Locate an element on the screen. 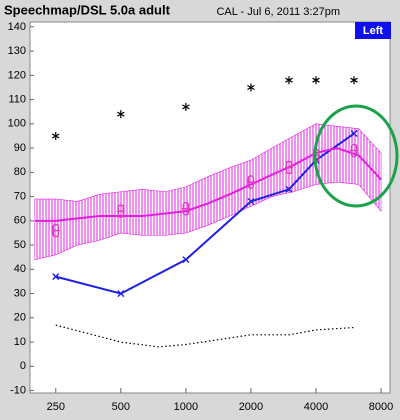 Image resolution: width=400 pixels, height=420 pixels. y-tick-label: 10 is located at coordinates (20, 342).